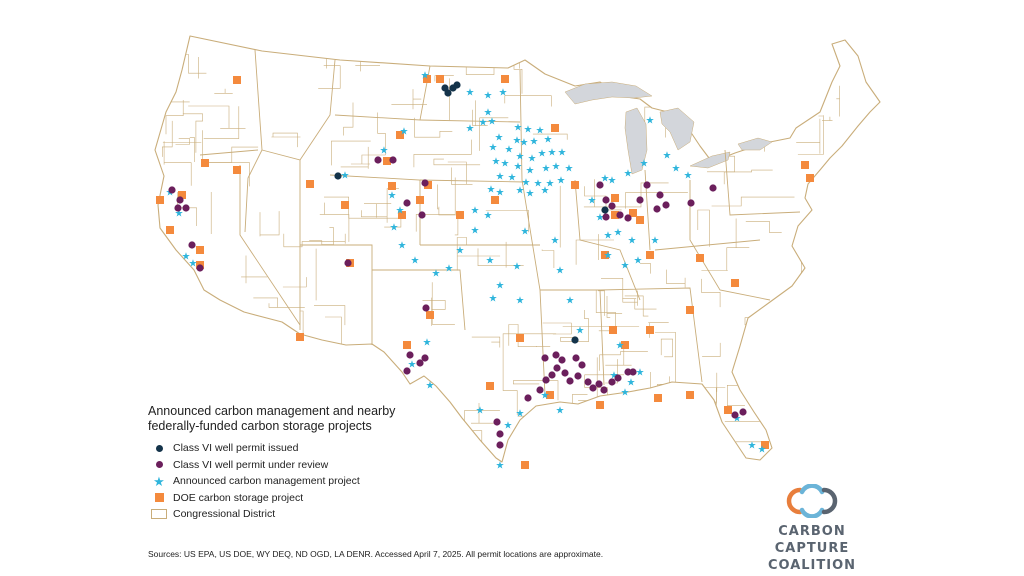  Describe the element at coordinates (273, 481) in the screenshot. I see `legend-item-announced-project: ★ Announced carbon management project` at that location.